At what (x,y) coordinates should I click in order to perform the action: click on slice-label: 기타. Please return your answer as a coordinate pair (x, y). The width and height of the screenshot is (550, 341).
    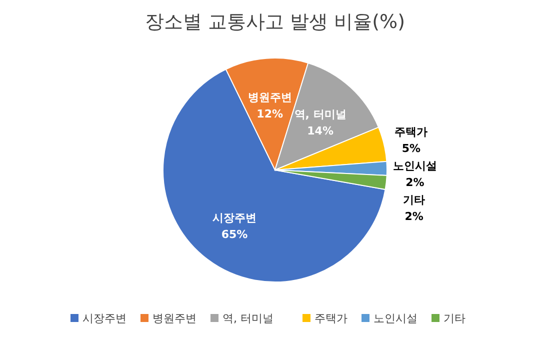
    Looking at the image, I should click on (414, 199).